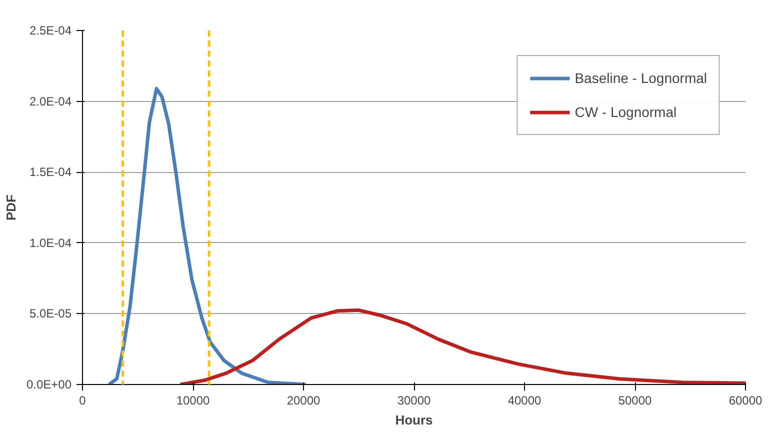 The width and height of the screenshot is (776, 435). I want to click on x-tick-label: 50000, so click(635, 401).